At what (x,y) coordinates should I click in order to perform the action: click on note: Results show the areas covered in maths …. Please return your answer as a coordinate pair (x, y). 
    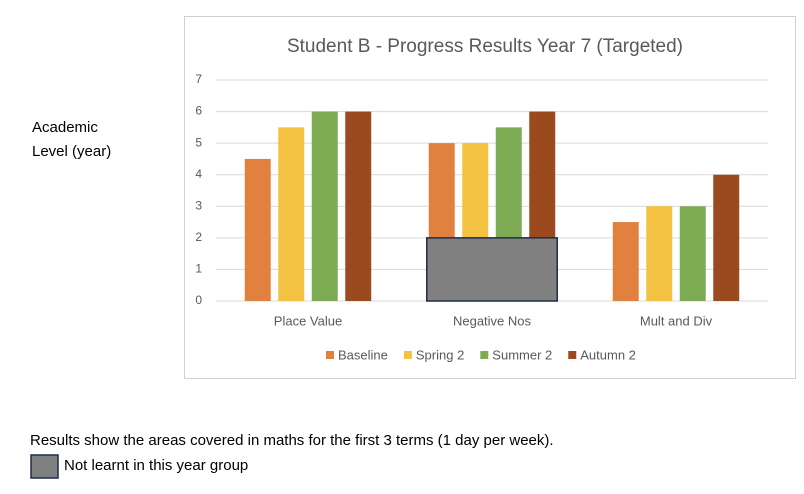
    Looking at the image, I should click on (292, 440).